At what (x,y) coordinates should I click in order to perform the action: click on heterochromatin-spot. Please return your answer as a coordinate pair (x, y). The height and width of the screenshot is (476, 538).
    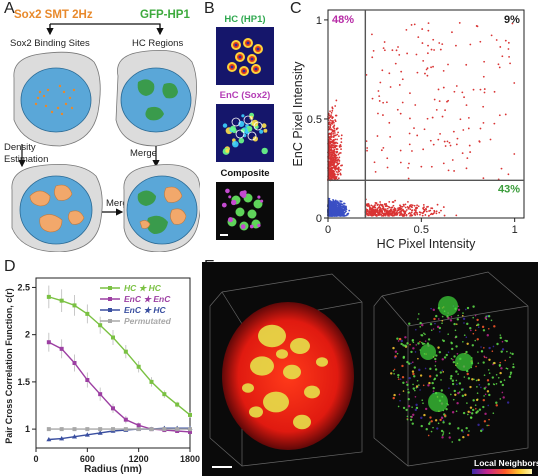
    Looking at the image, I should click on (300, 346).